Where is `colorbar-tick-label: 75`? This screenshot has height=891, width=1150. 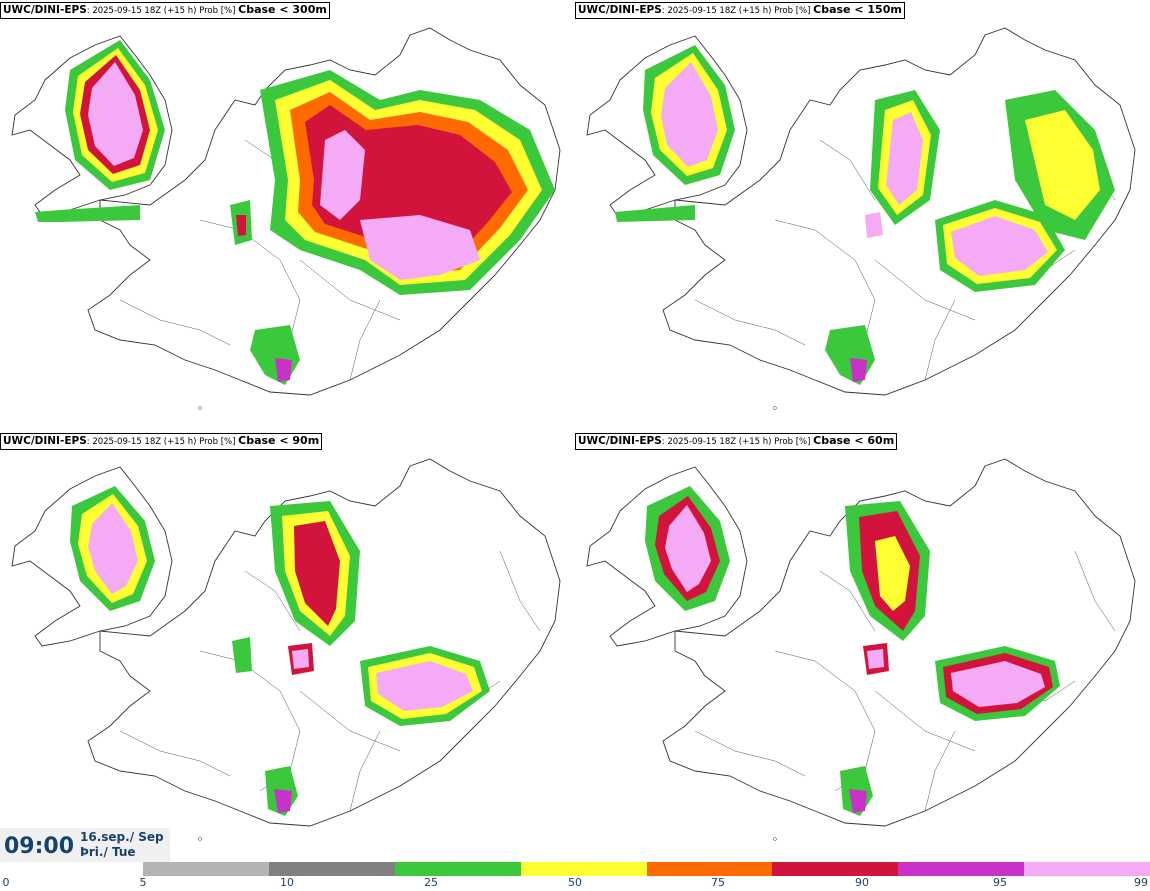 colorbar-tick-label: 75 is located at coordinates (718, 882).